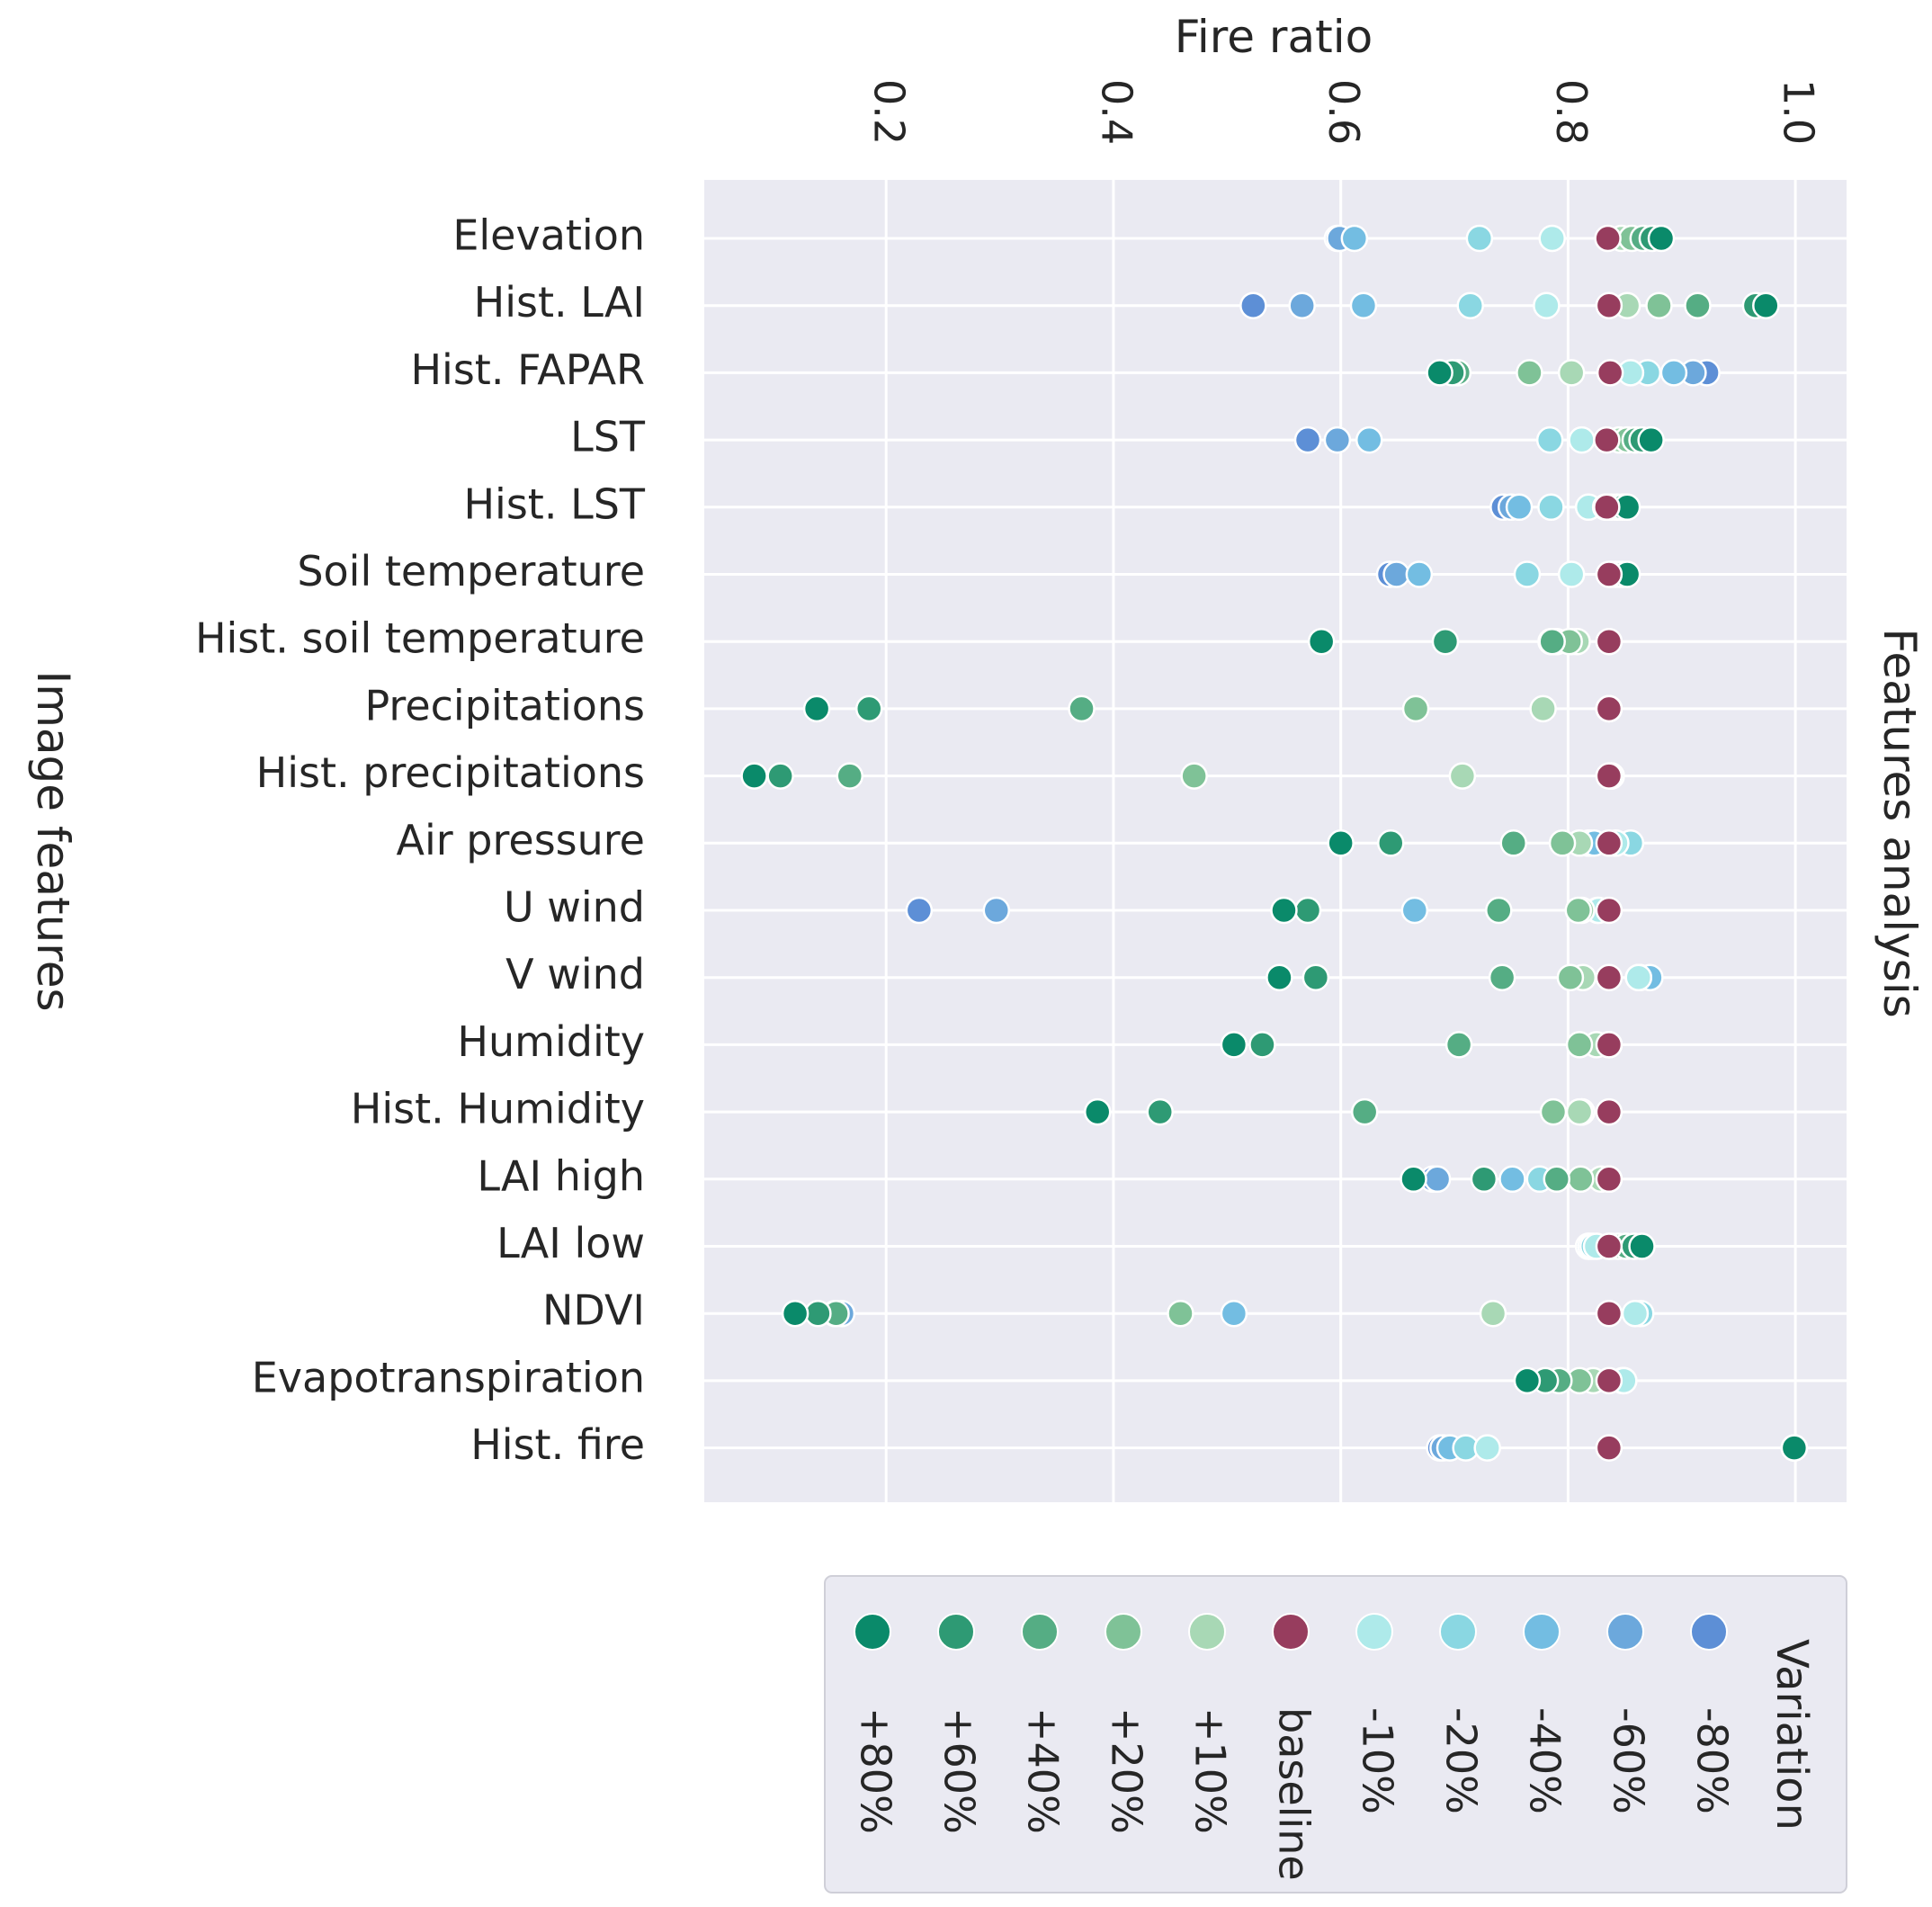  Describe the element at coordinates (551, 1041) in the screenshot. I see `y-tick-label: Humidity` at that location.